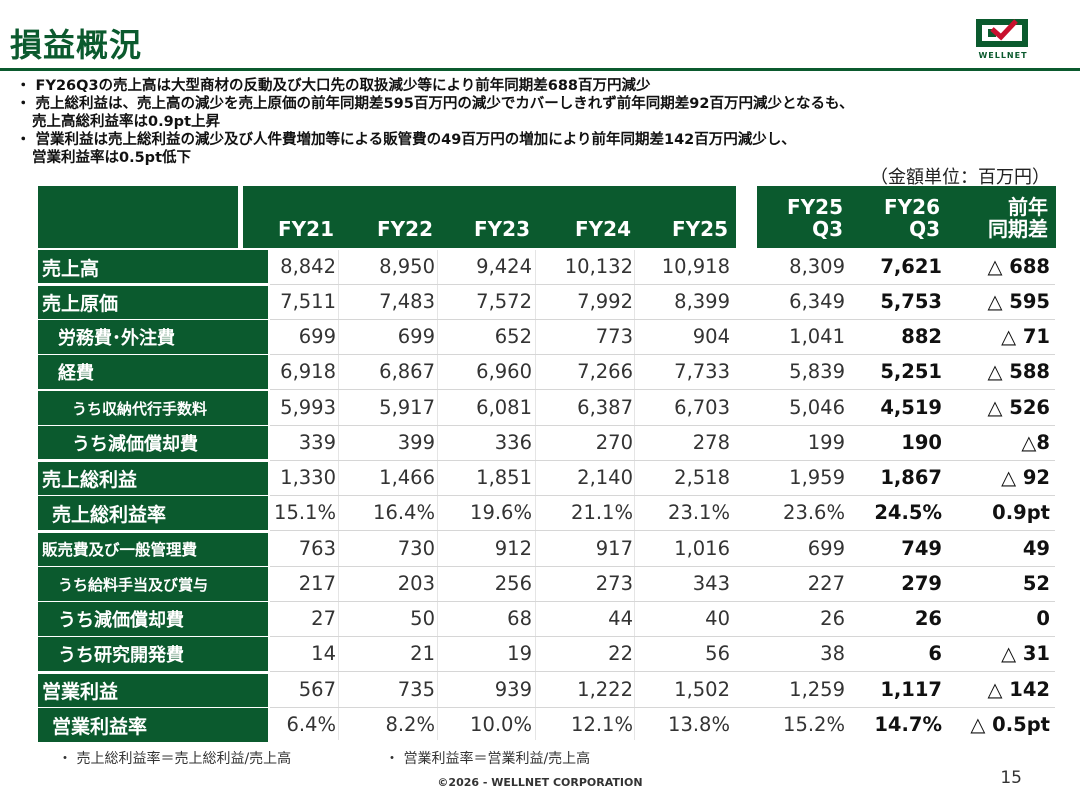 Image resolution: width=1080 pixels, height=810 pixels. Describe the element at coordinates (1019, 266) in the screenshot. I see `table-cell: △ 688` at that location.